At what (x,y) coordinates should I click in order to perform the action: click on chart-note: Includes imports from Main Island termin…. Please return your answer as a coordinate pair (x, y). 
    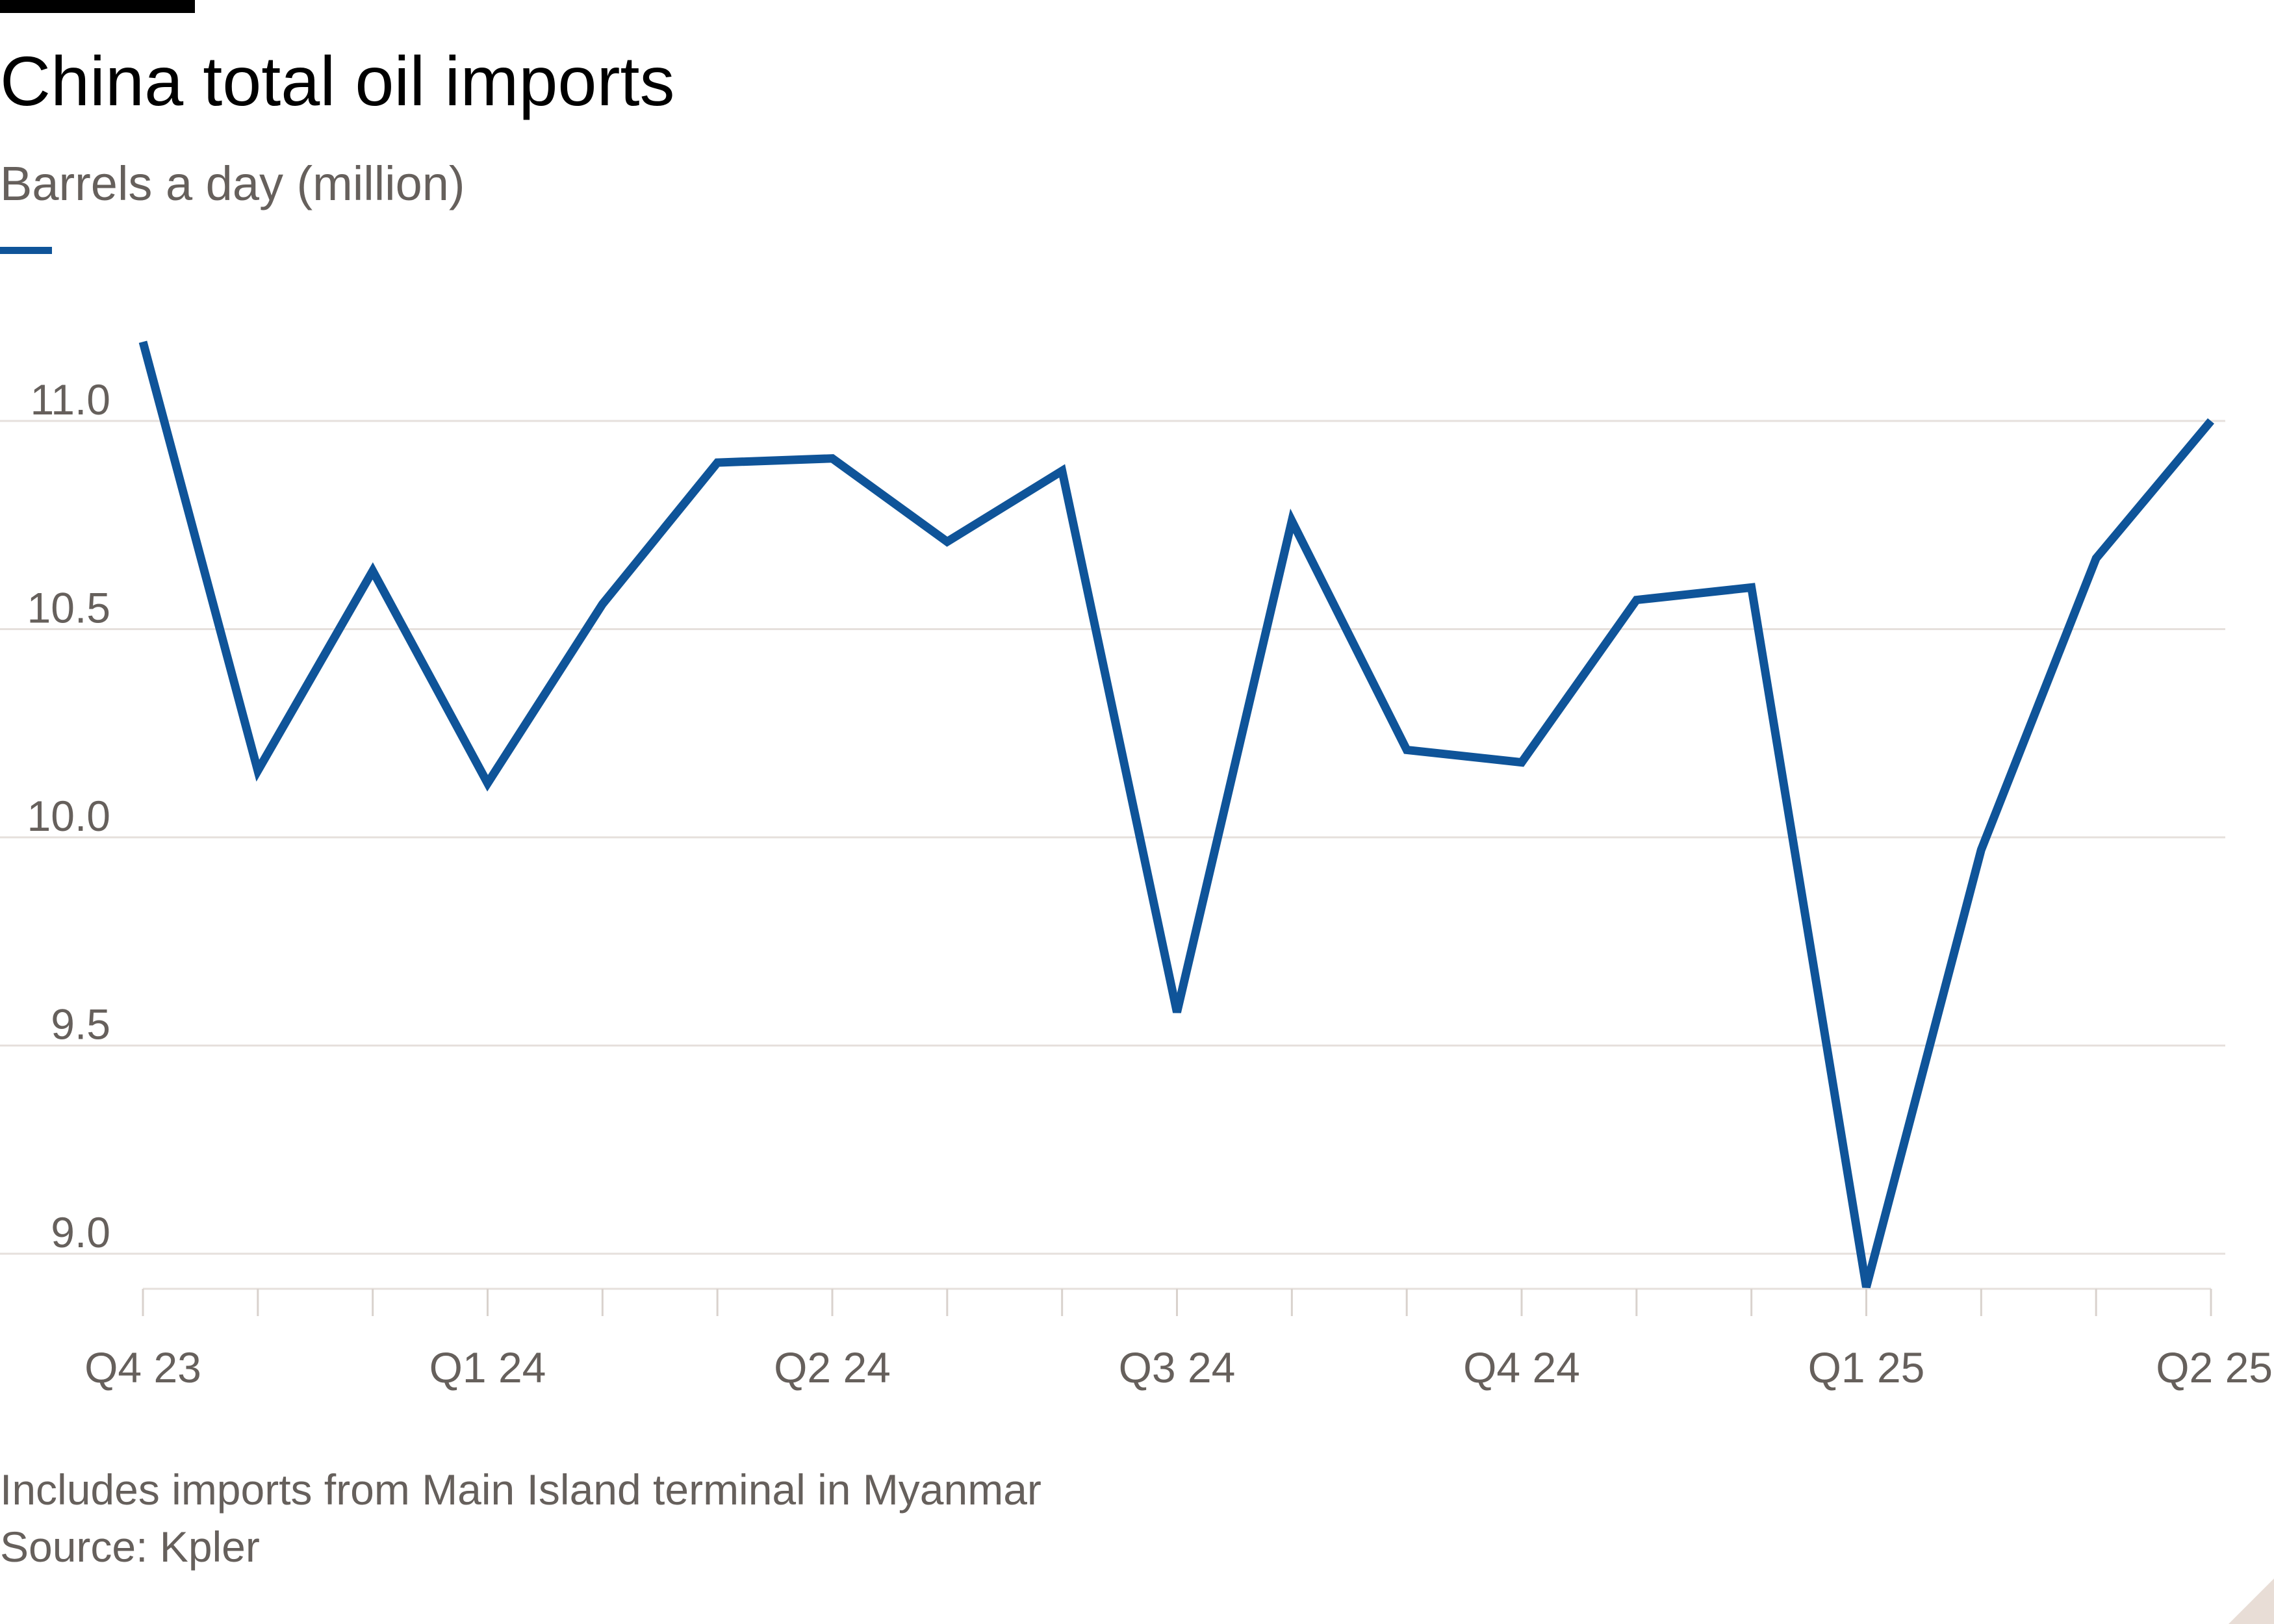
    Looking at the image, I should click on (520, 1489).